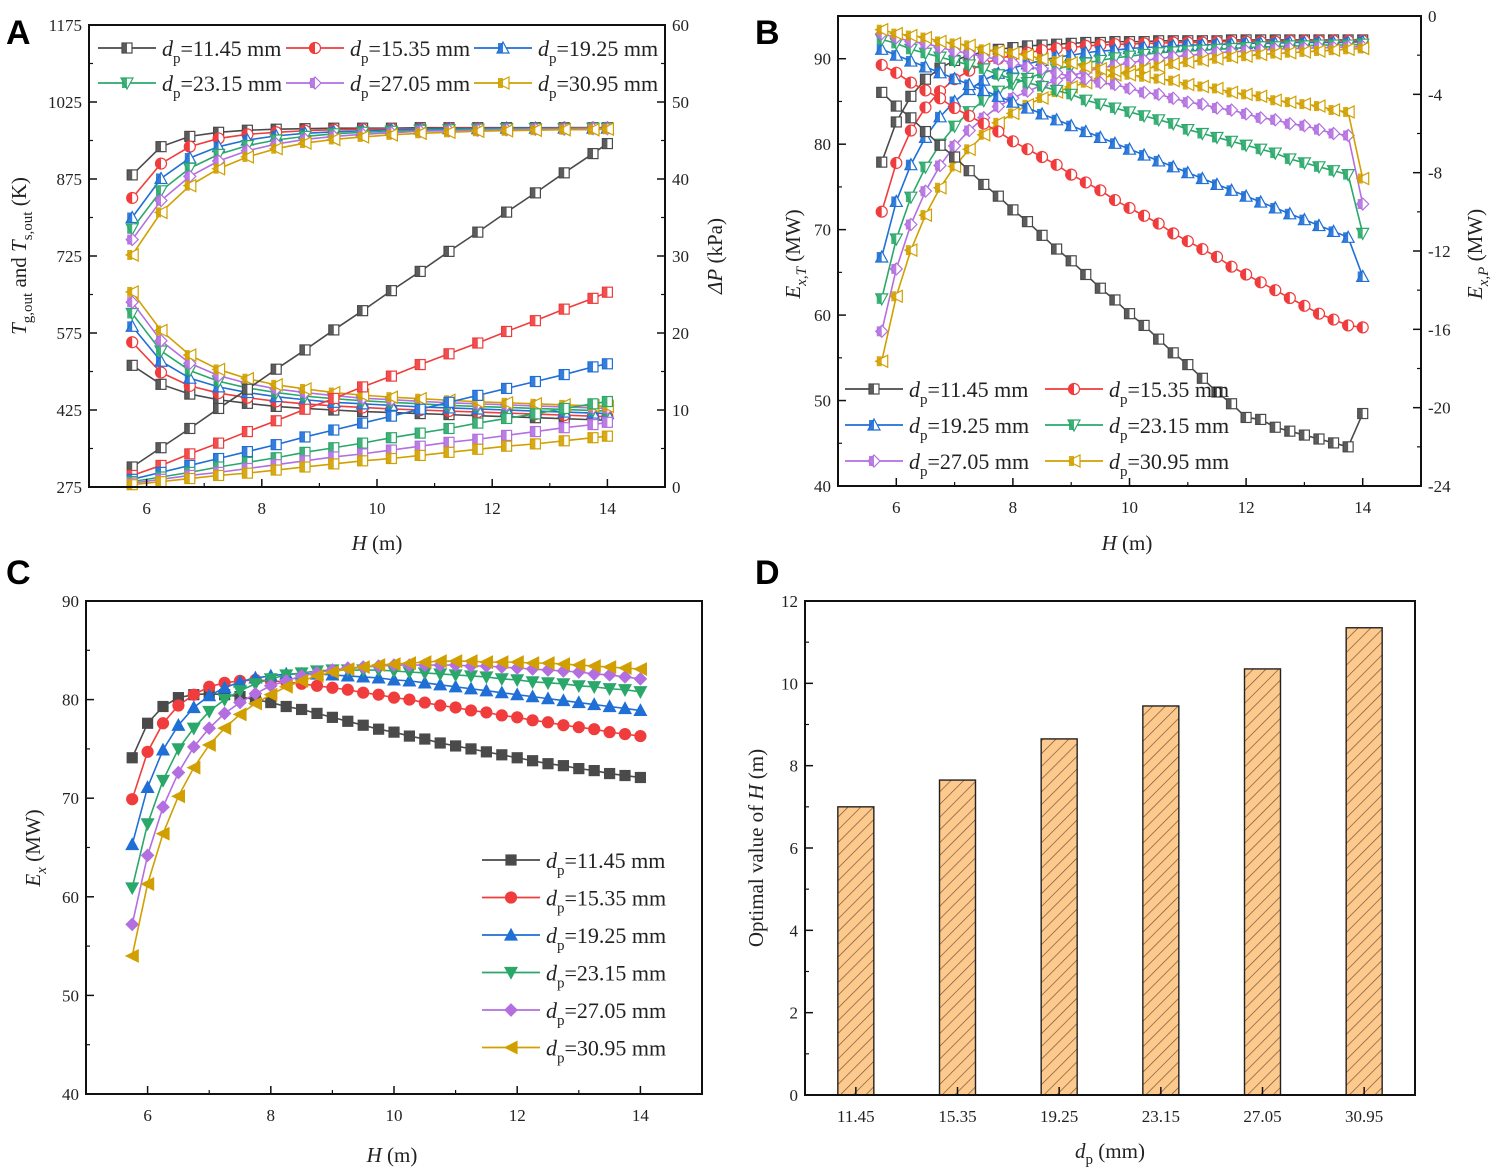 The height and width of the screenshot is (1172, 1498). Describe the element at coordinates (822, 230) in the screenshot. I see `b-left-y-tick-label: 70` at that location.